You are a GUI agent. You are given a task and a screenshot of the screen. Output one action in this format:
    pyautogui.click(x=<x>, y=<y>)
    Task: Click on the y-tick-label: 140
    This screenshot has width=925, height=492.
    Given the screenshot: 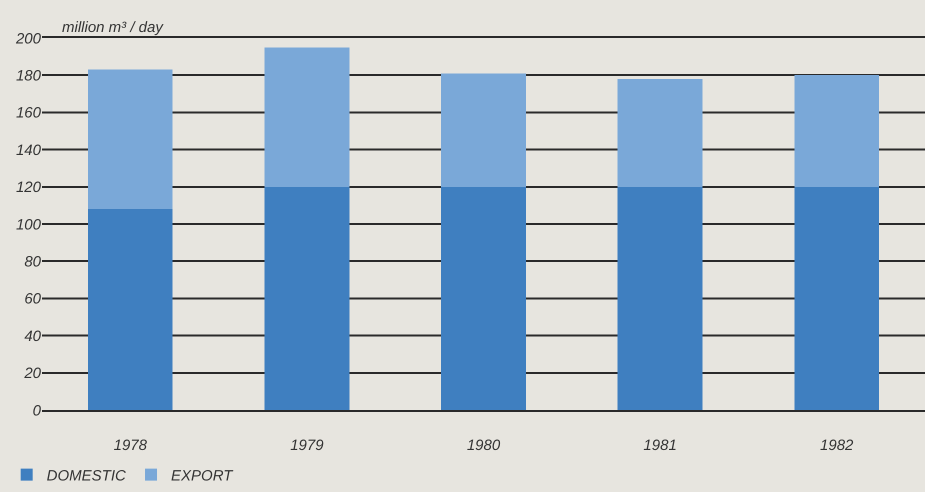 What is the action you would take?
    pyautogui.click(x=29, y=150)
    